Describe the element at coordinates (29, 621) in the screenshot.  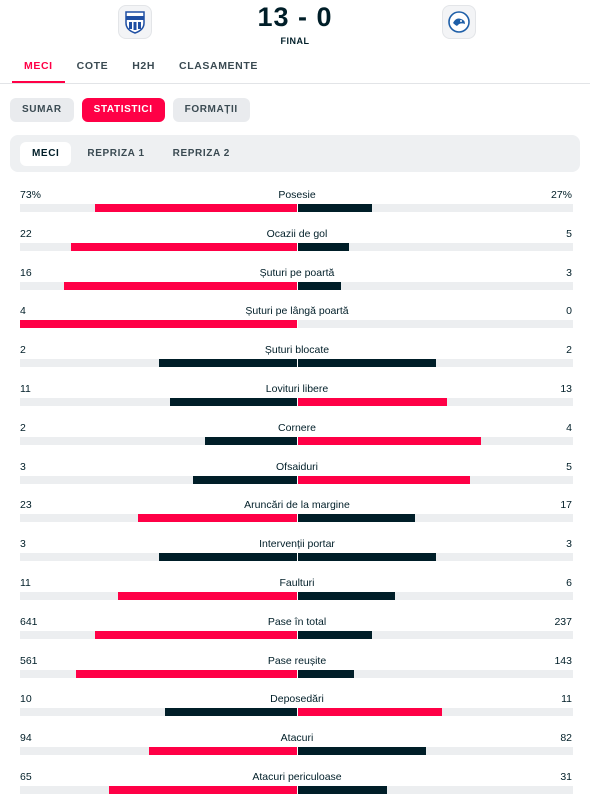
I see `stat-home-value: 641` at that location.